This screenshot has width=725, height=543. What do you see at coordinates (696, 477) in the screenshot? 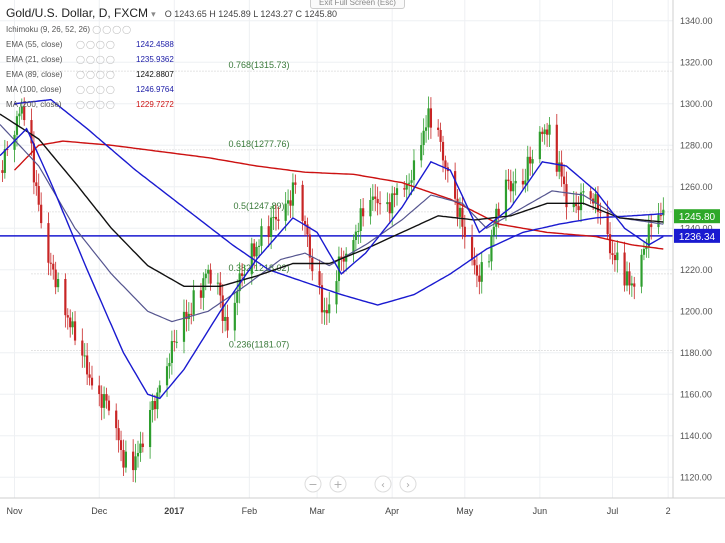
I see `y-tick-label: 1120.00` at bounding box center [696, 477].